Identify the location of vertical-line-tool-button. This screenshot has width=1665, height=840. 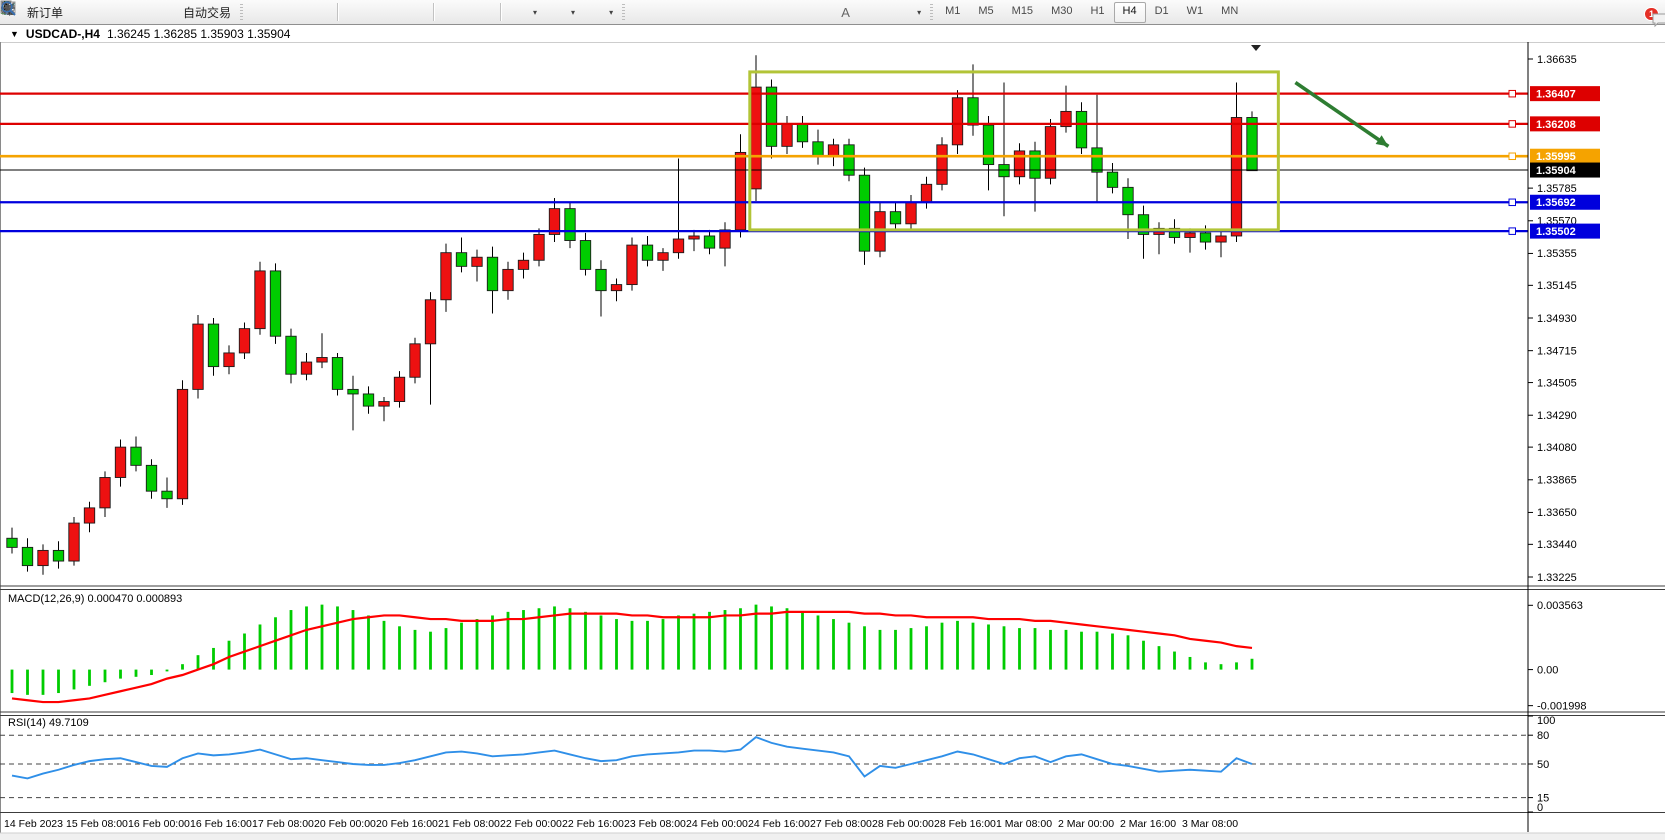
(361, 12).